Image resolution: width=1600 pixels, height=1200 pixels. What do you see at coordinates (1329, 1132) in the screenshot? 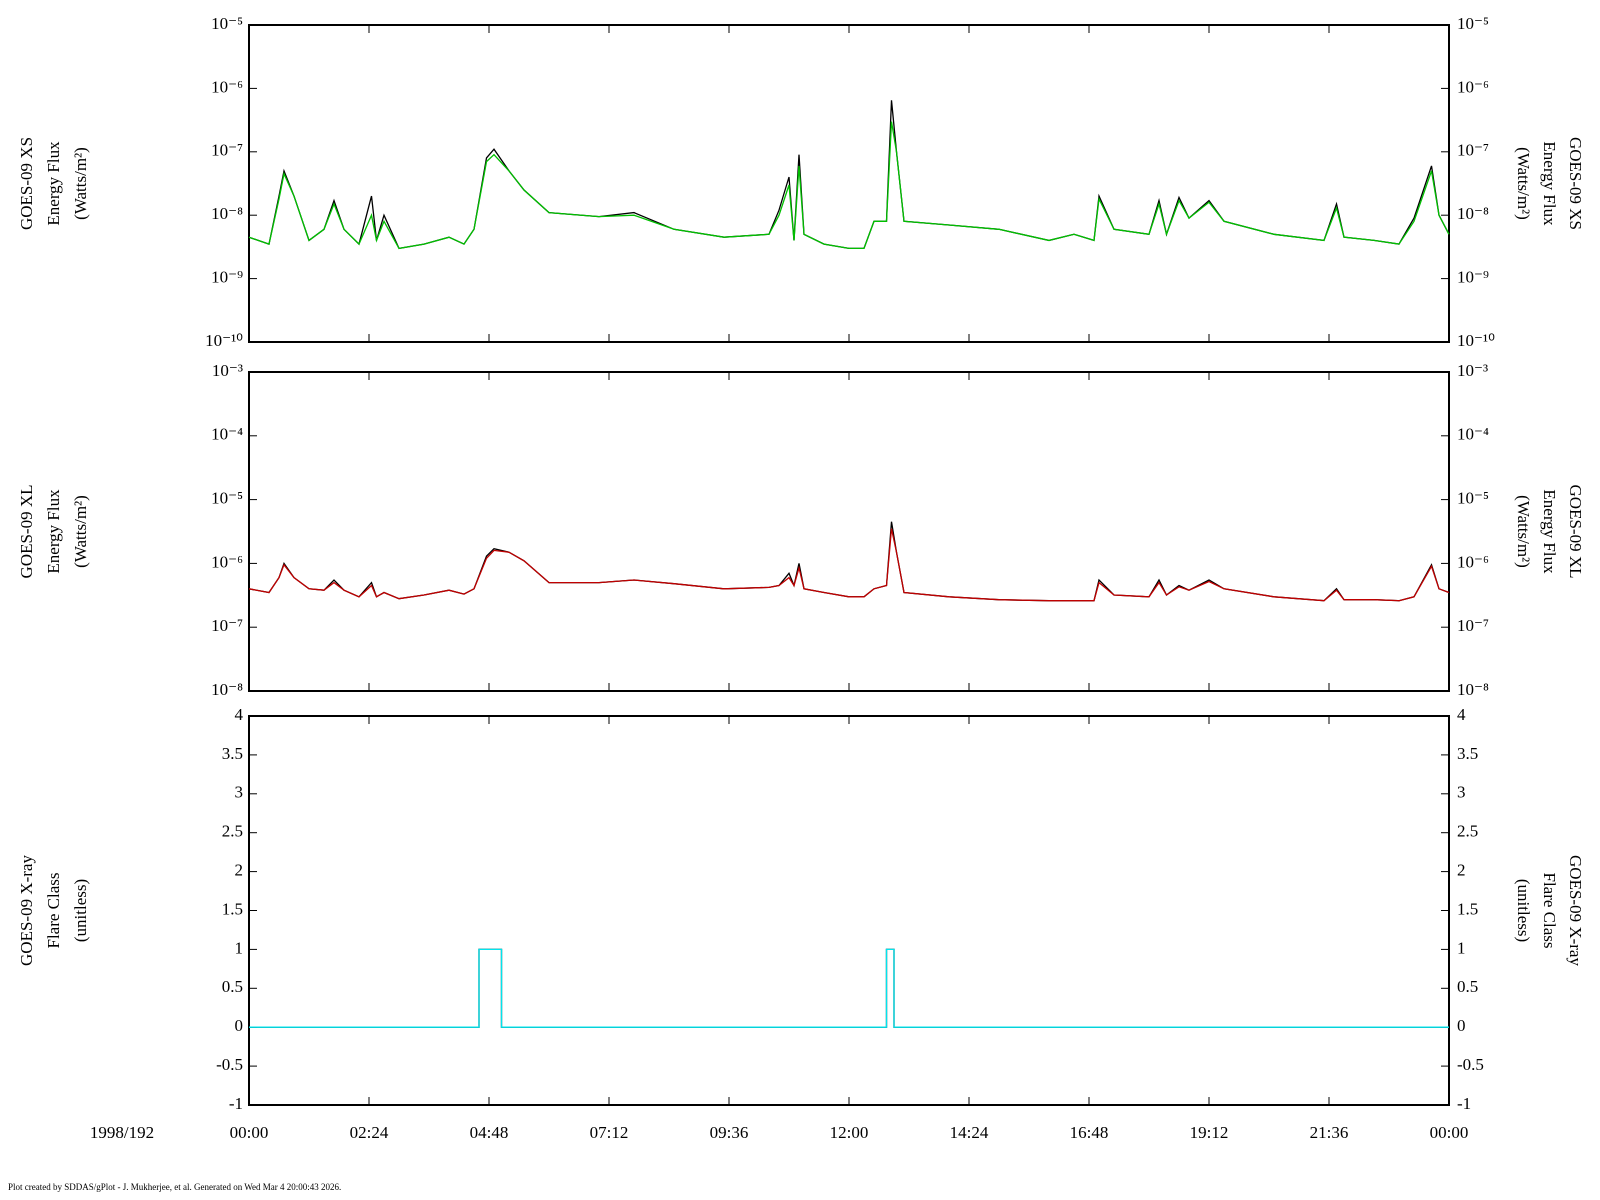
I see `x-tick-label: 21:36` at bounding box center [1329, 1132].